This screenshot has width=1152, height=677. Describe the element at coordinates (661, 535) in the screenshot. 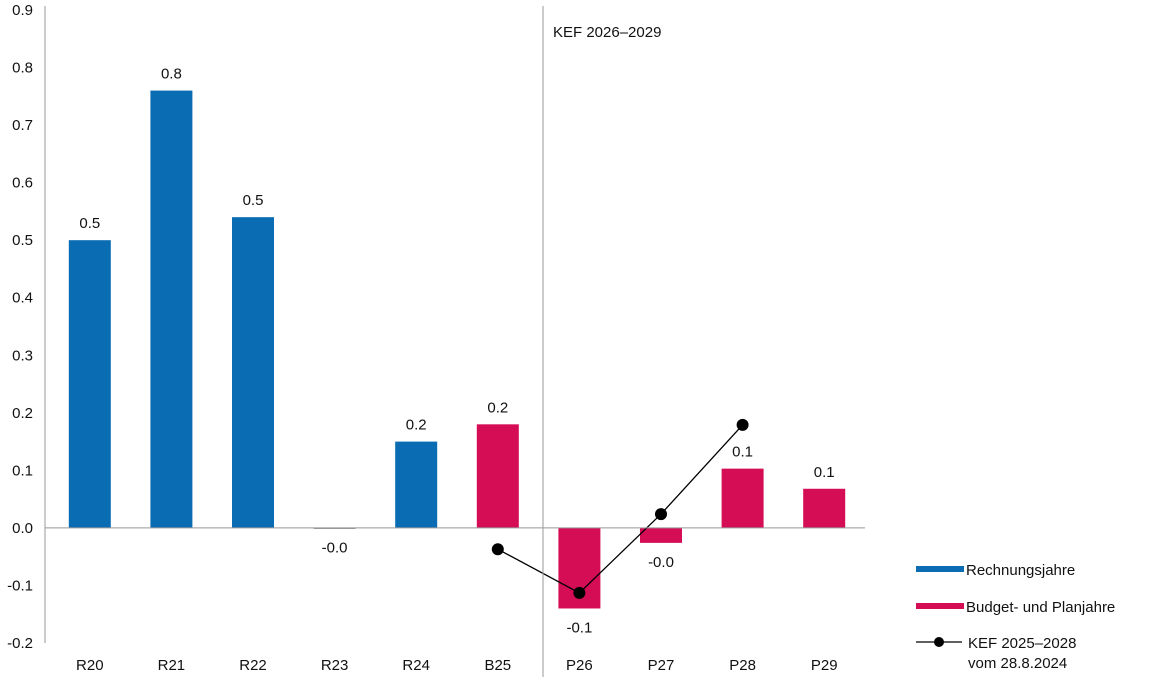

I see `bar-p27` at that location.